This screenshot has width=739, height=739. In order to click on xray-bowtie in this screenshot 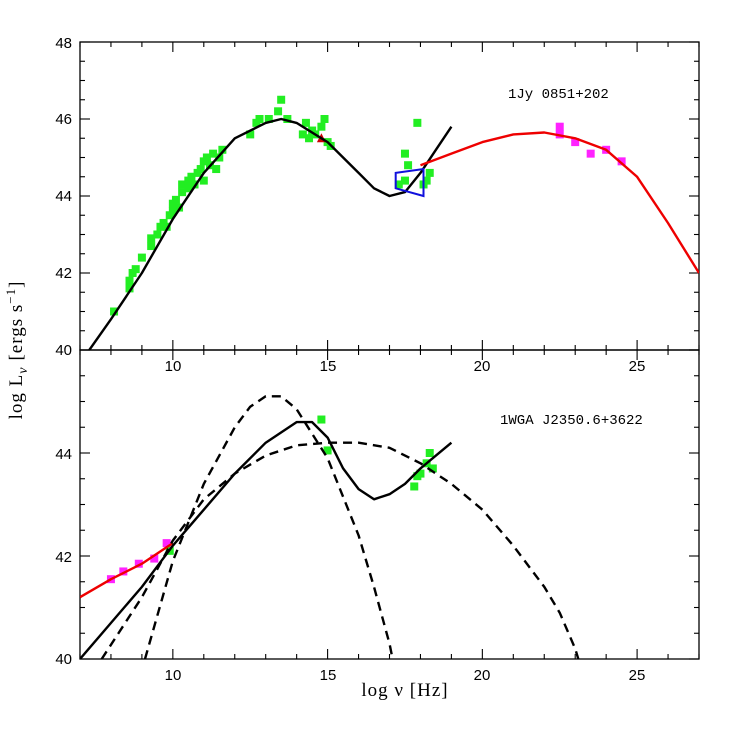, I will do `click(409, 182)`.